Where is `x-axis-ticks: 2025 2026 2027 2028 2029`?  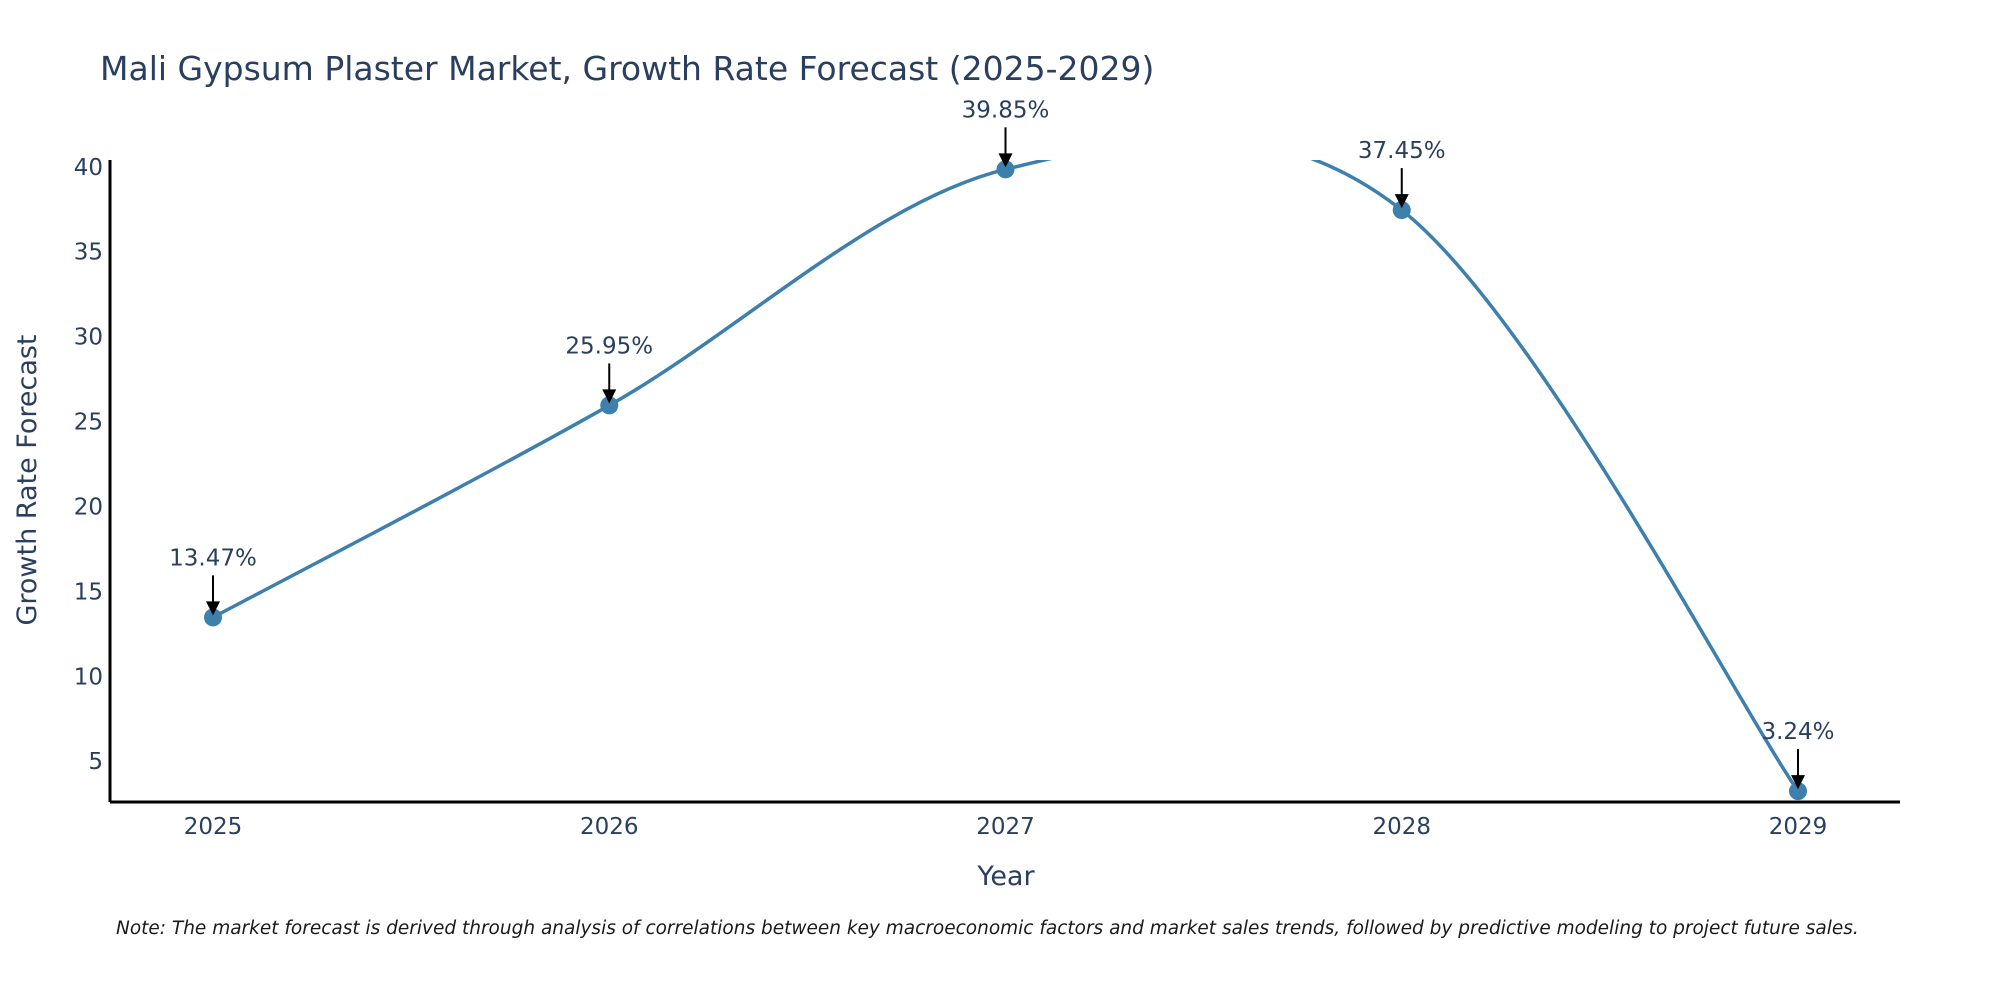 x-axis-ticks: 2025 2026 2027 2028 2029 is located at coordinates (1006, 827).